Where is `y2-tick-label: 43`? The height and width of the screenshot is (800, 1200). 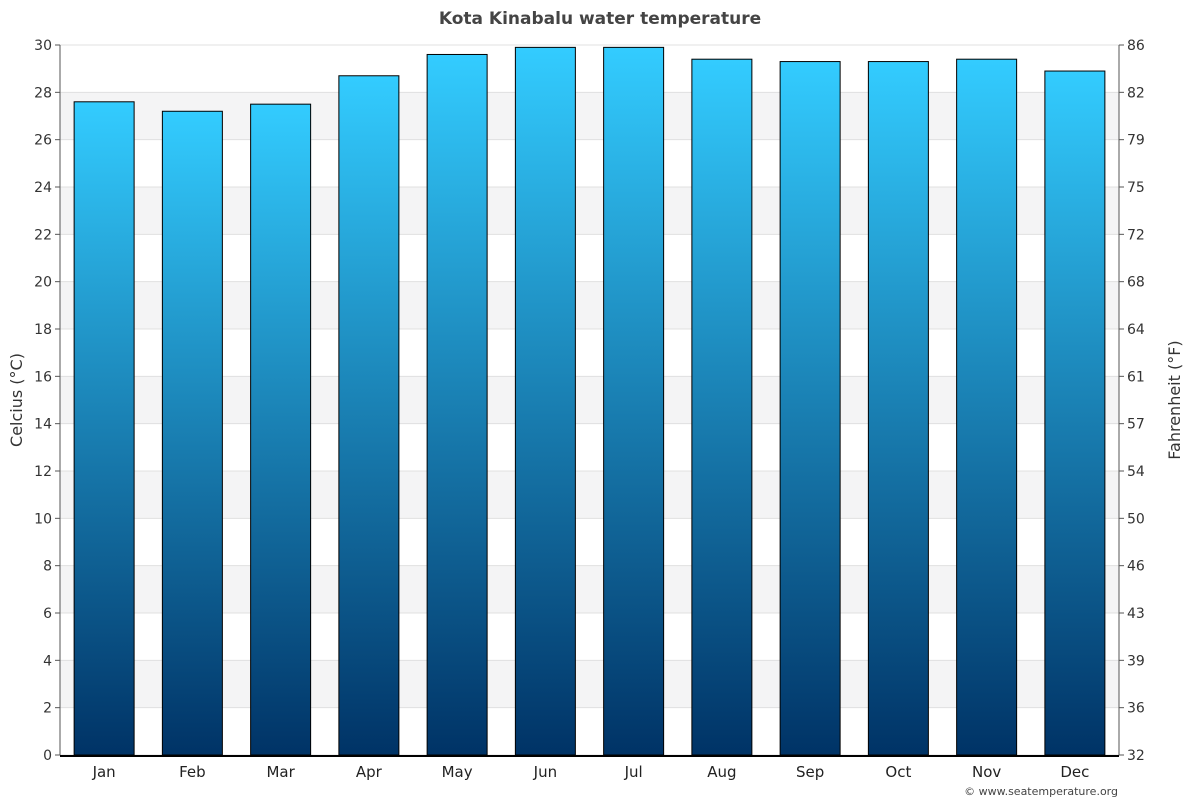 y2-tick-label: 43 is located at coordinates (1136, 614).